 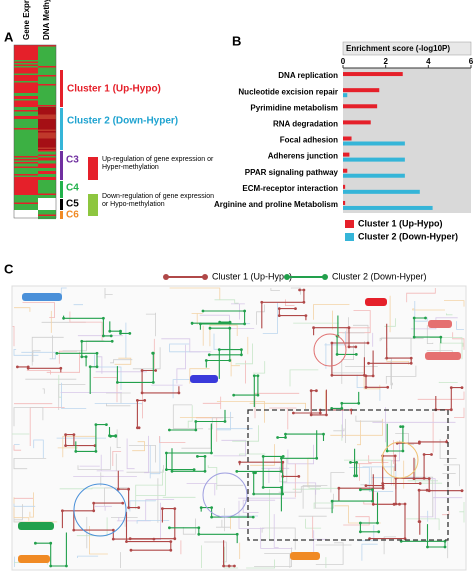 What do you see at coordinates (349, 224) in the screenshot?
I see `legend-swatch` at bounding box center [349, 224].